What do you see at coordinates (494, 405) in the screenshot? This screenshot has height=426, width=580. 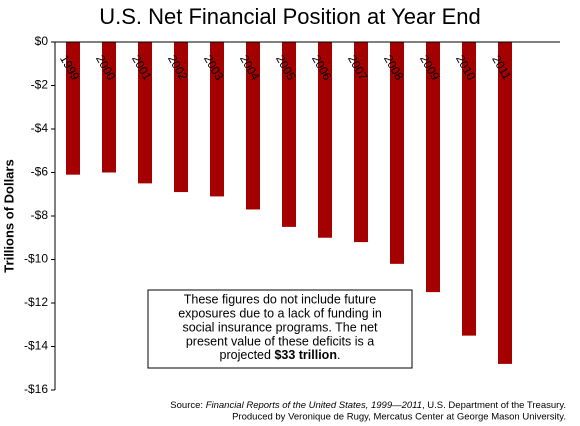 I see `source-text: , U.S. Department of the Treasury.` at bounding box center [494, 405].